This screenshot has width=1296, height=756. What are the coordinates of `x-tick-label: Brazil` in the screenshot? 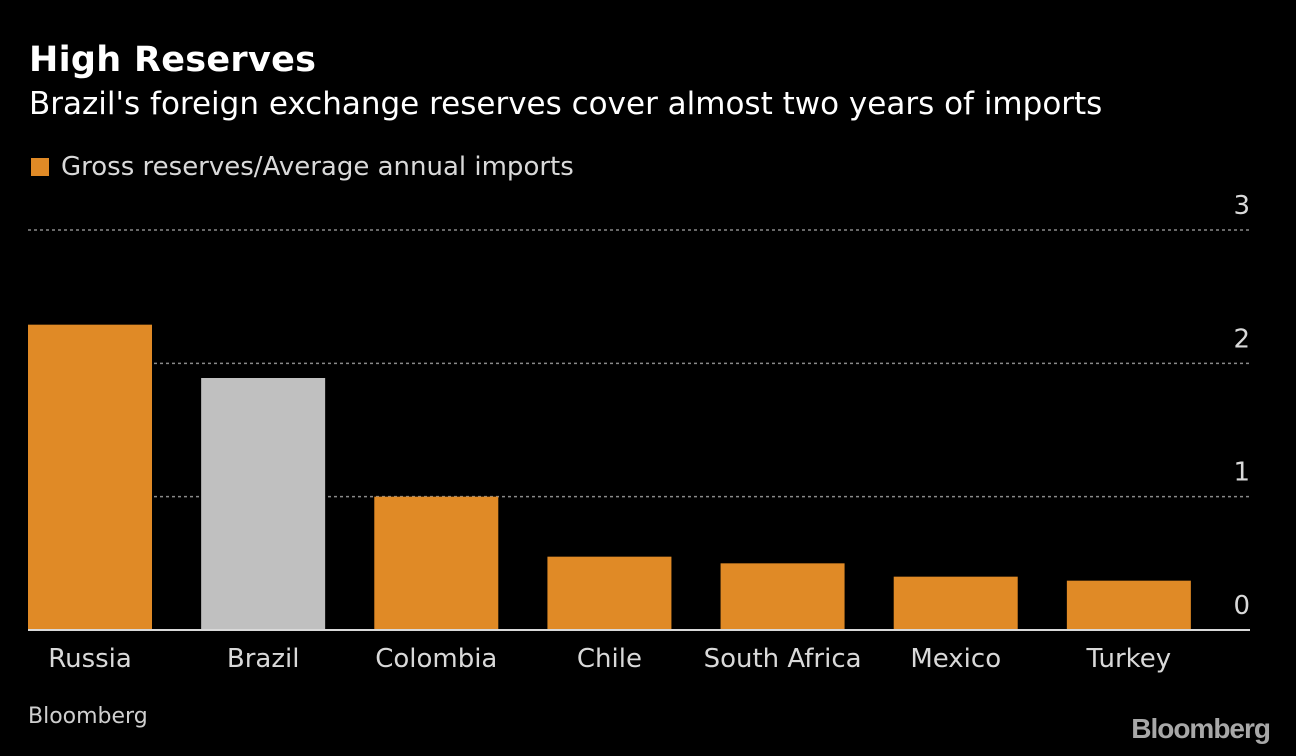 It's located at (263, 659).